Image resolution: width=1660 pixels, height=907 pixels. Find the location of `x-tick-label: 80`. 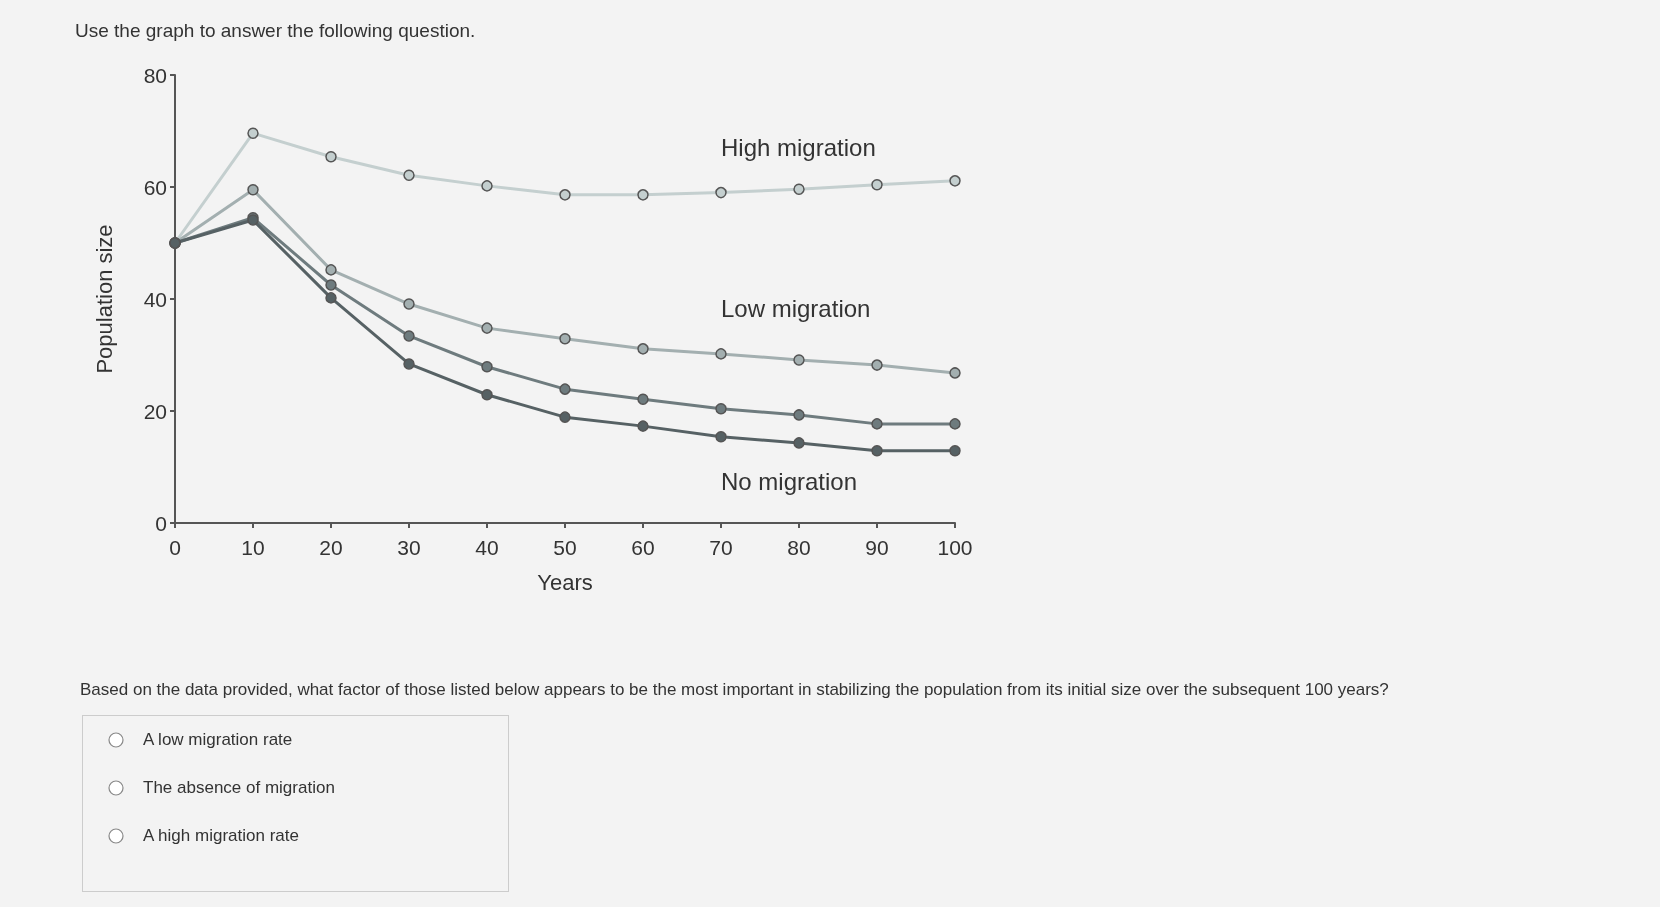

x-tick-label: 80 is located at coordinates (799, 547).